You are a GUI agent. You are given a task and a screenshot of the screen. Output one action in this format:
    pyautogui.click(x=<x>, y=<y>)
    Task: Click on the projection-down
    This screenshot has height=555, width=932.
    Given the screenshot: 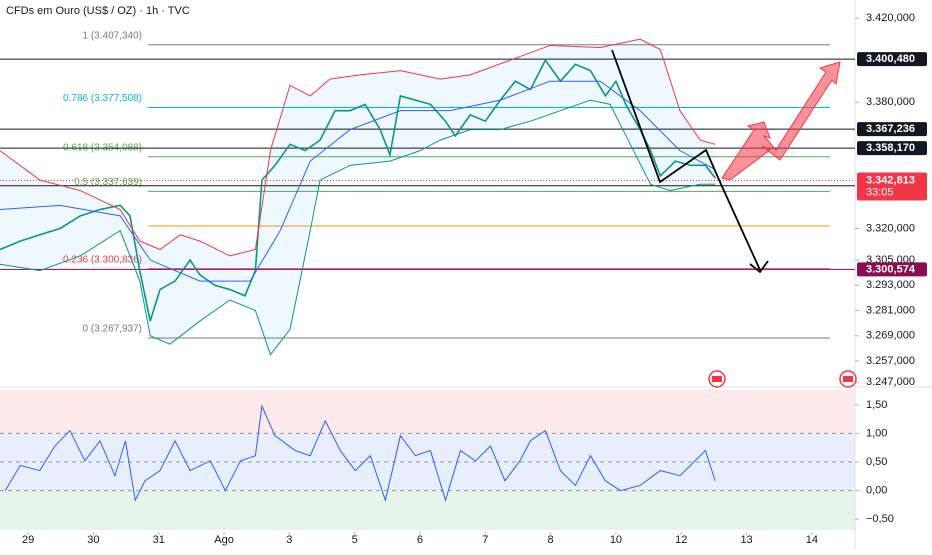 What is the action you would take?
    pyautogui.click(x=686, y=160)
    